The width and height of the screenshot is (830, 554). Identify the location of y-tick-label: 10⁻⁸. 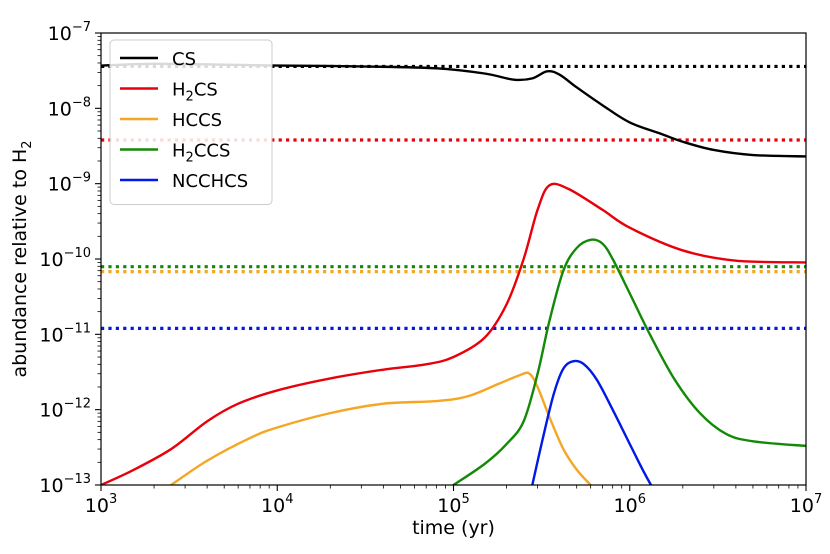
(69, 107).